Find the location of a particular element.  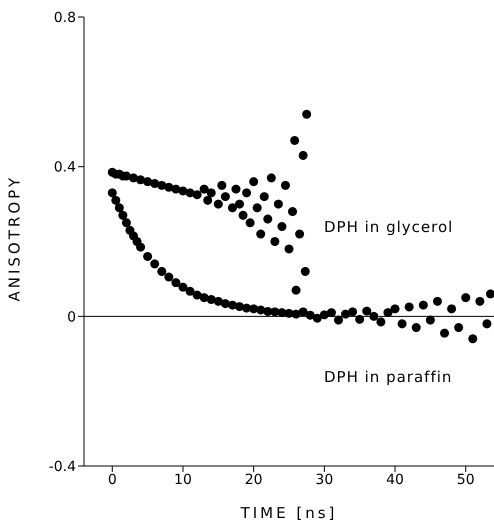

series-label: DPH in glycerol is located at coordinates (389, 227).